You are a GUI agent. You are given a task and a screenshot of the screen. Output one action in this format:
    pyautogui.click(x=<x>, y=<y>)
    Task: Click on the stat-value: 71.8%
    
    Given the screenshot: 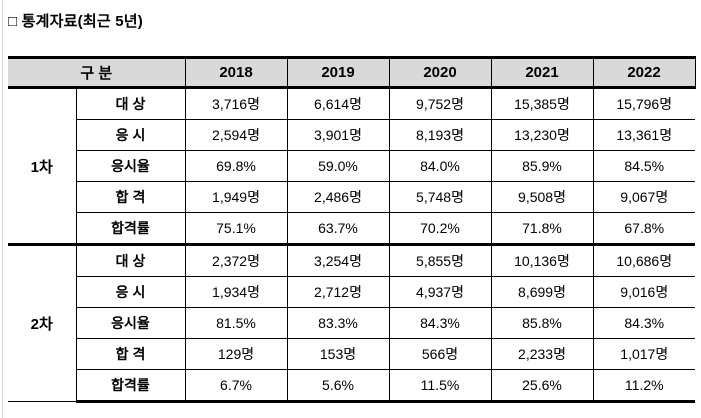 What is the action you would take?
    pyautogui.click(x=542, y=228)
    